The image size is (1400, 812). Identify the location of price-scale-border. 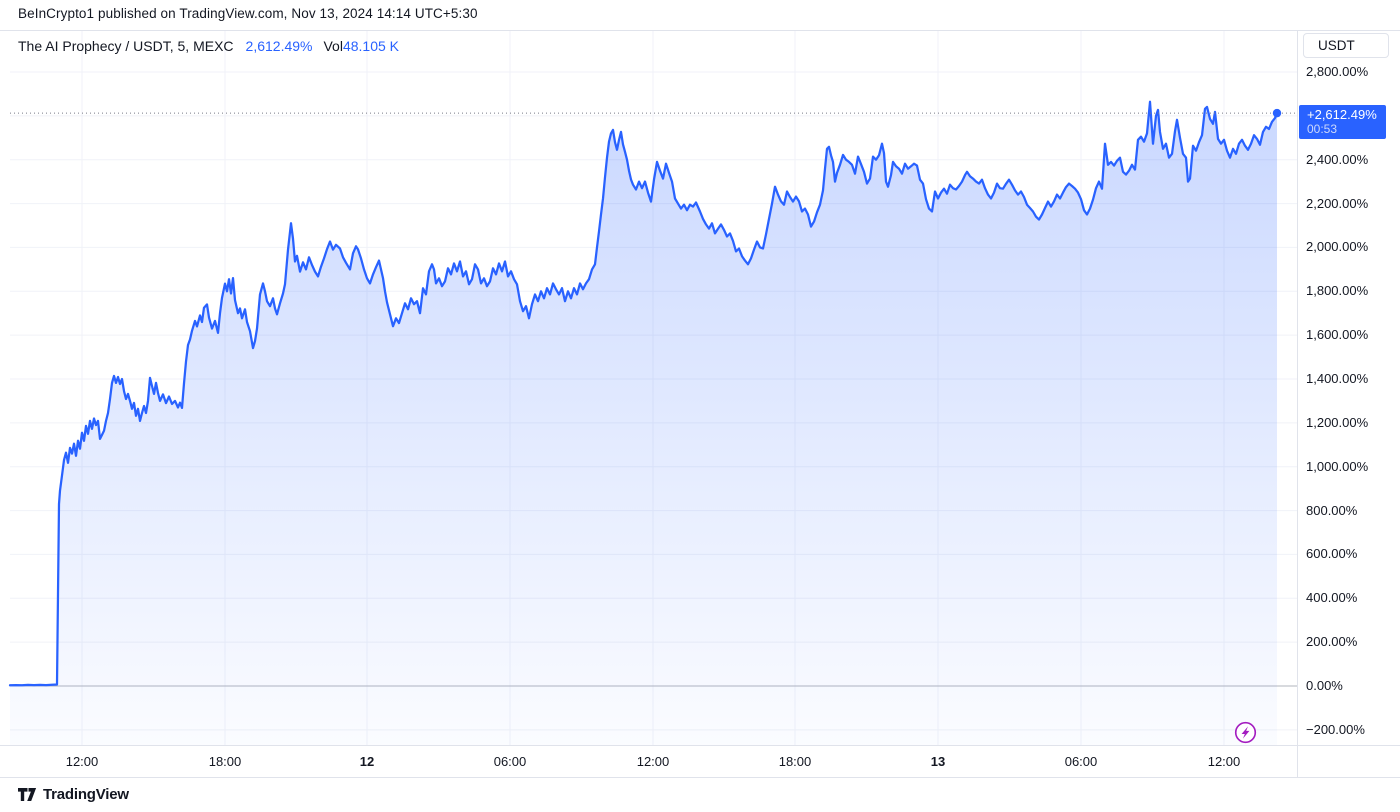
(1297, 404).